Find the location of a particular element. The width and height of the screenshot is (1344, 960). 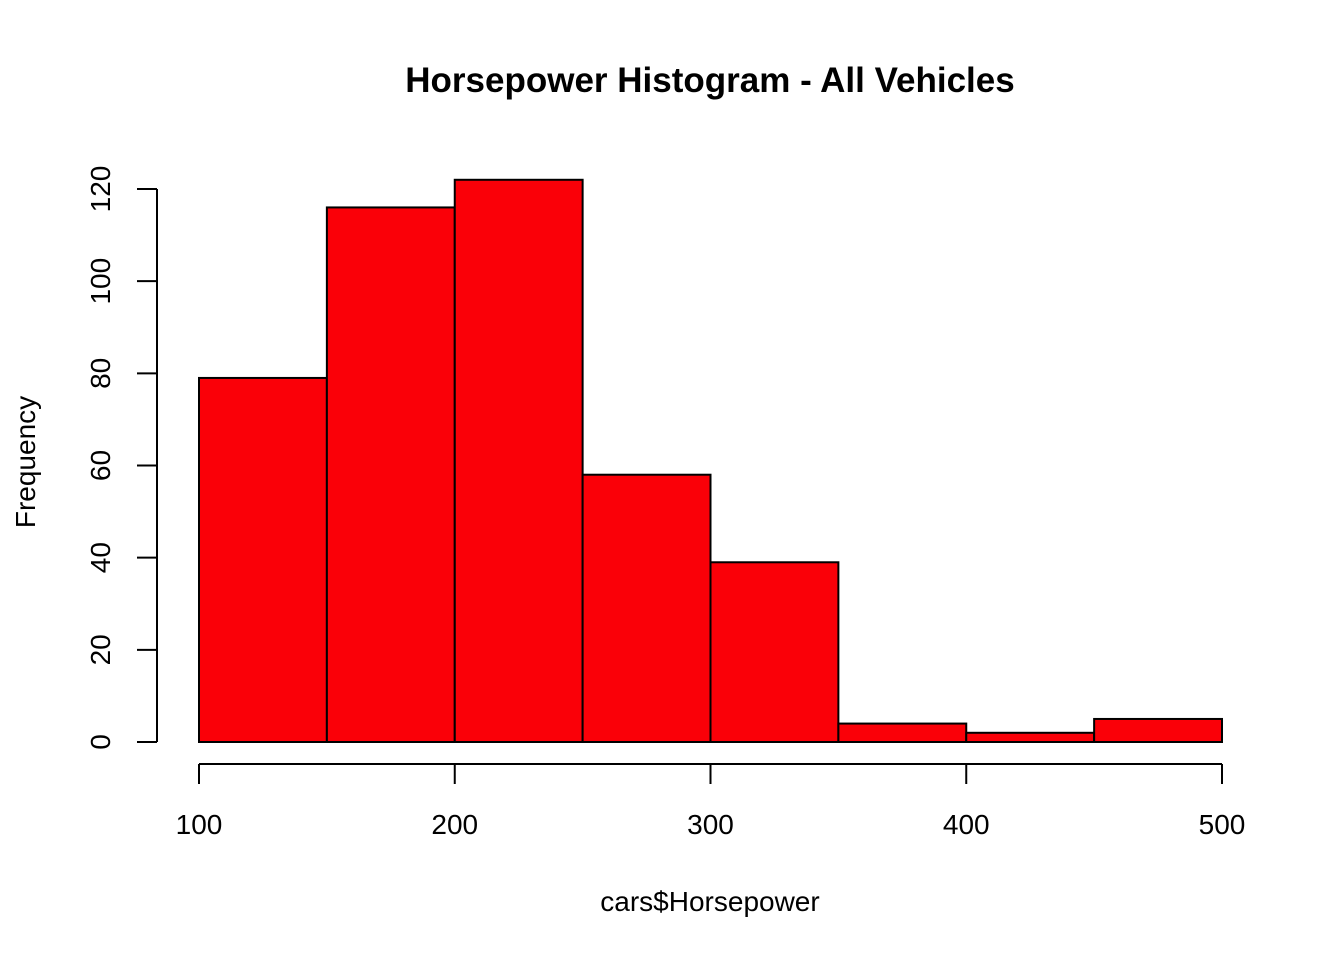

y-tick-label: 80 is located at coordinates (100, 373).